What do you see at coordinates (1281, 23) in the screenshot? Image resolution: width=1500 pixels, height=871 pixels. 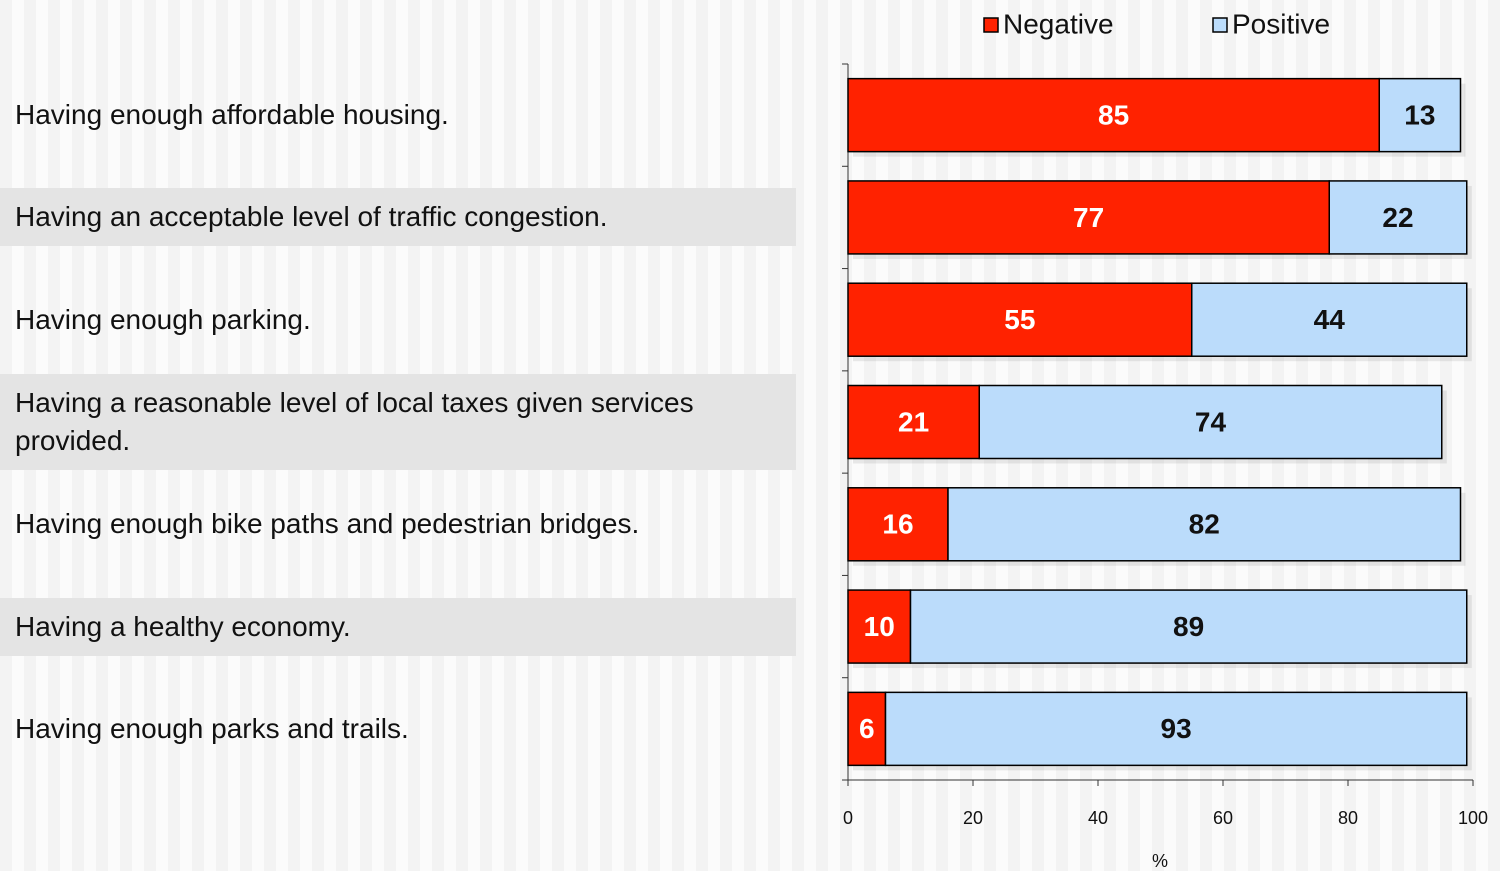 I see `legend-label: Positive` at bounding box center [1281, 23].